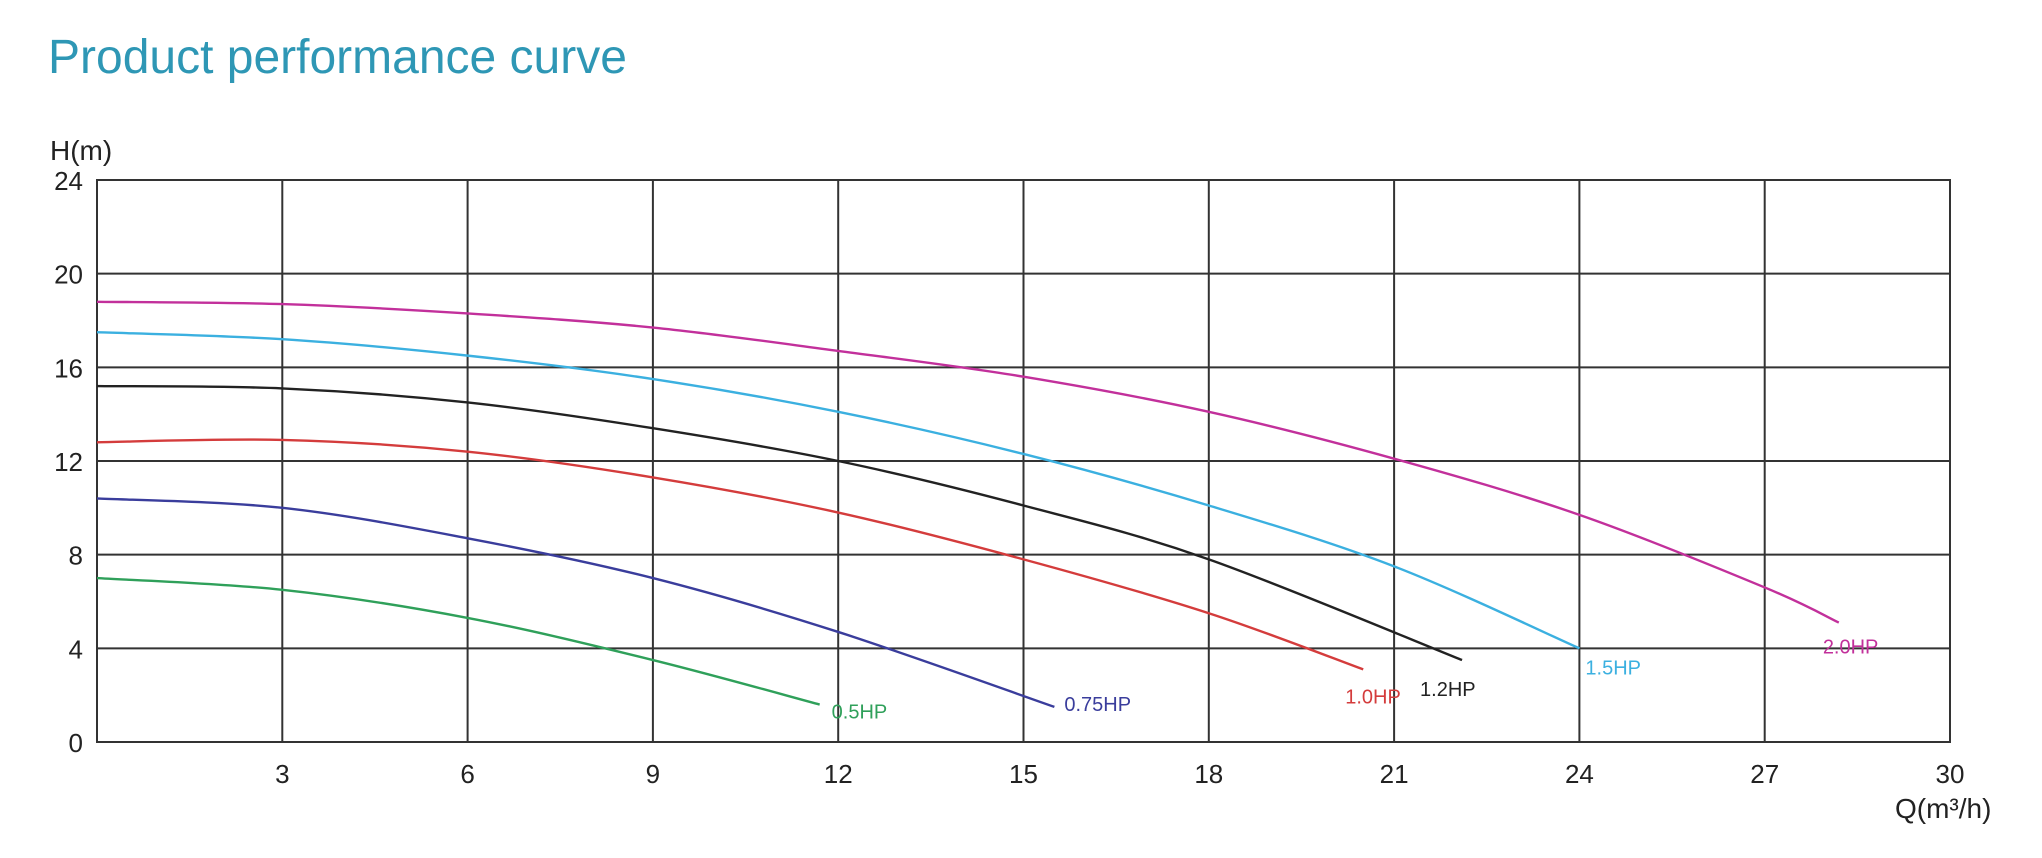 The height and width of the screenshot is (858, 2042). Describe the element at coordinates (860, 713) in the screenshot. I see `series-label-0-5hp: 0.5HP` at that location.